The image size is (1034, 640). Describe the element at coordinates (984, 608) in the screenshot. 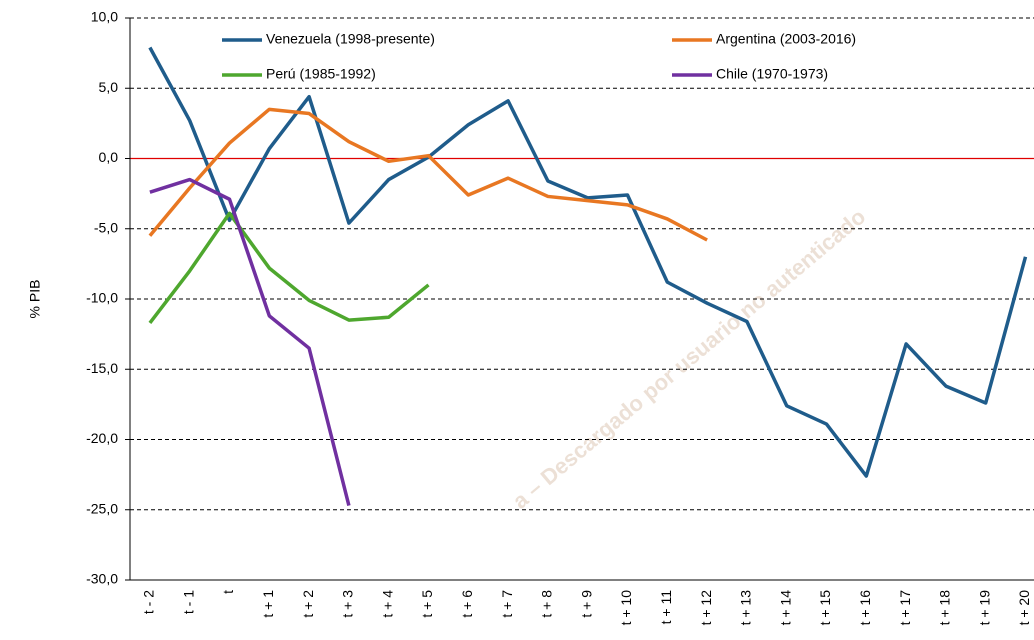

I see `x-tick-label: t + 19` at that location.